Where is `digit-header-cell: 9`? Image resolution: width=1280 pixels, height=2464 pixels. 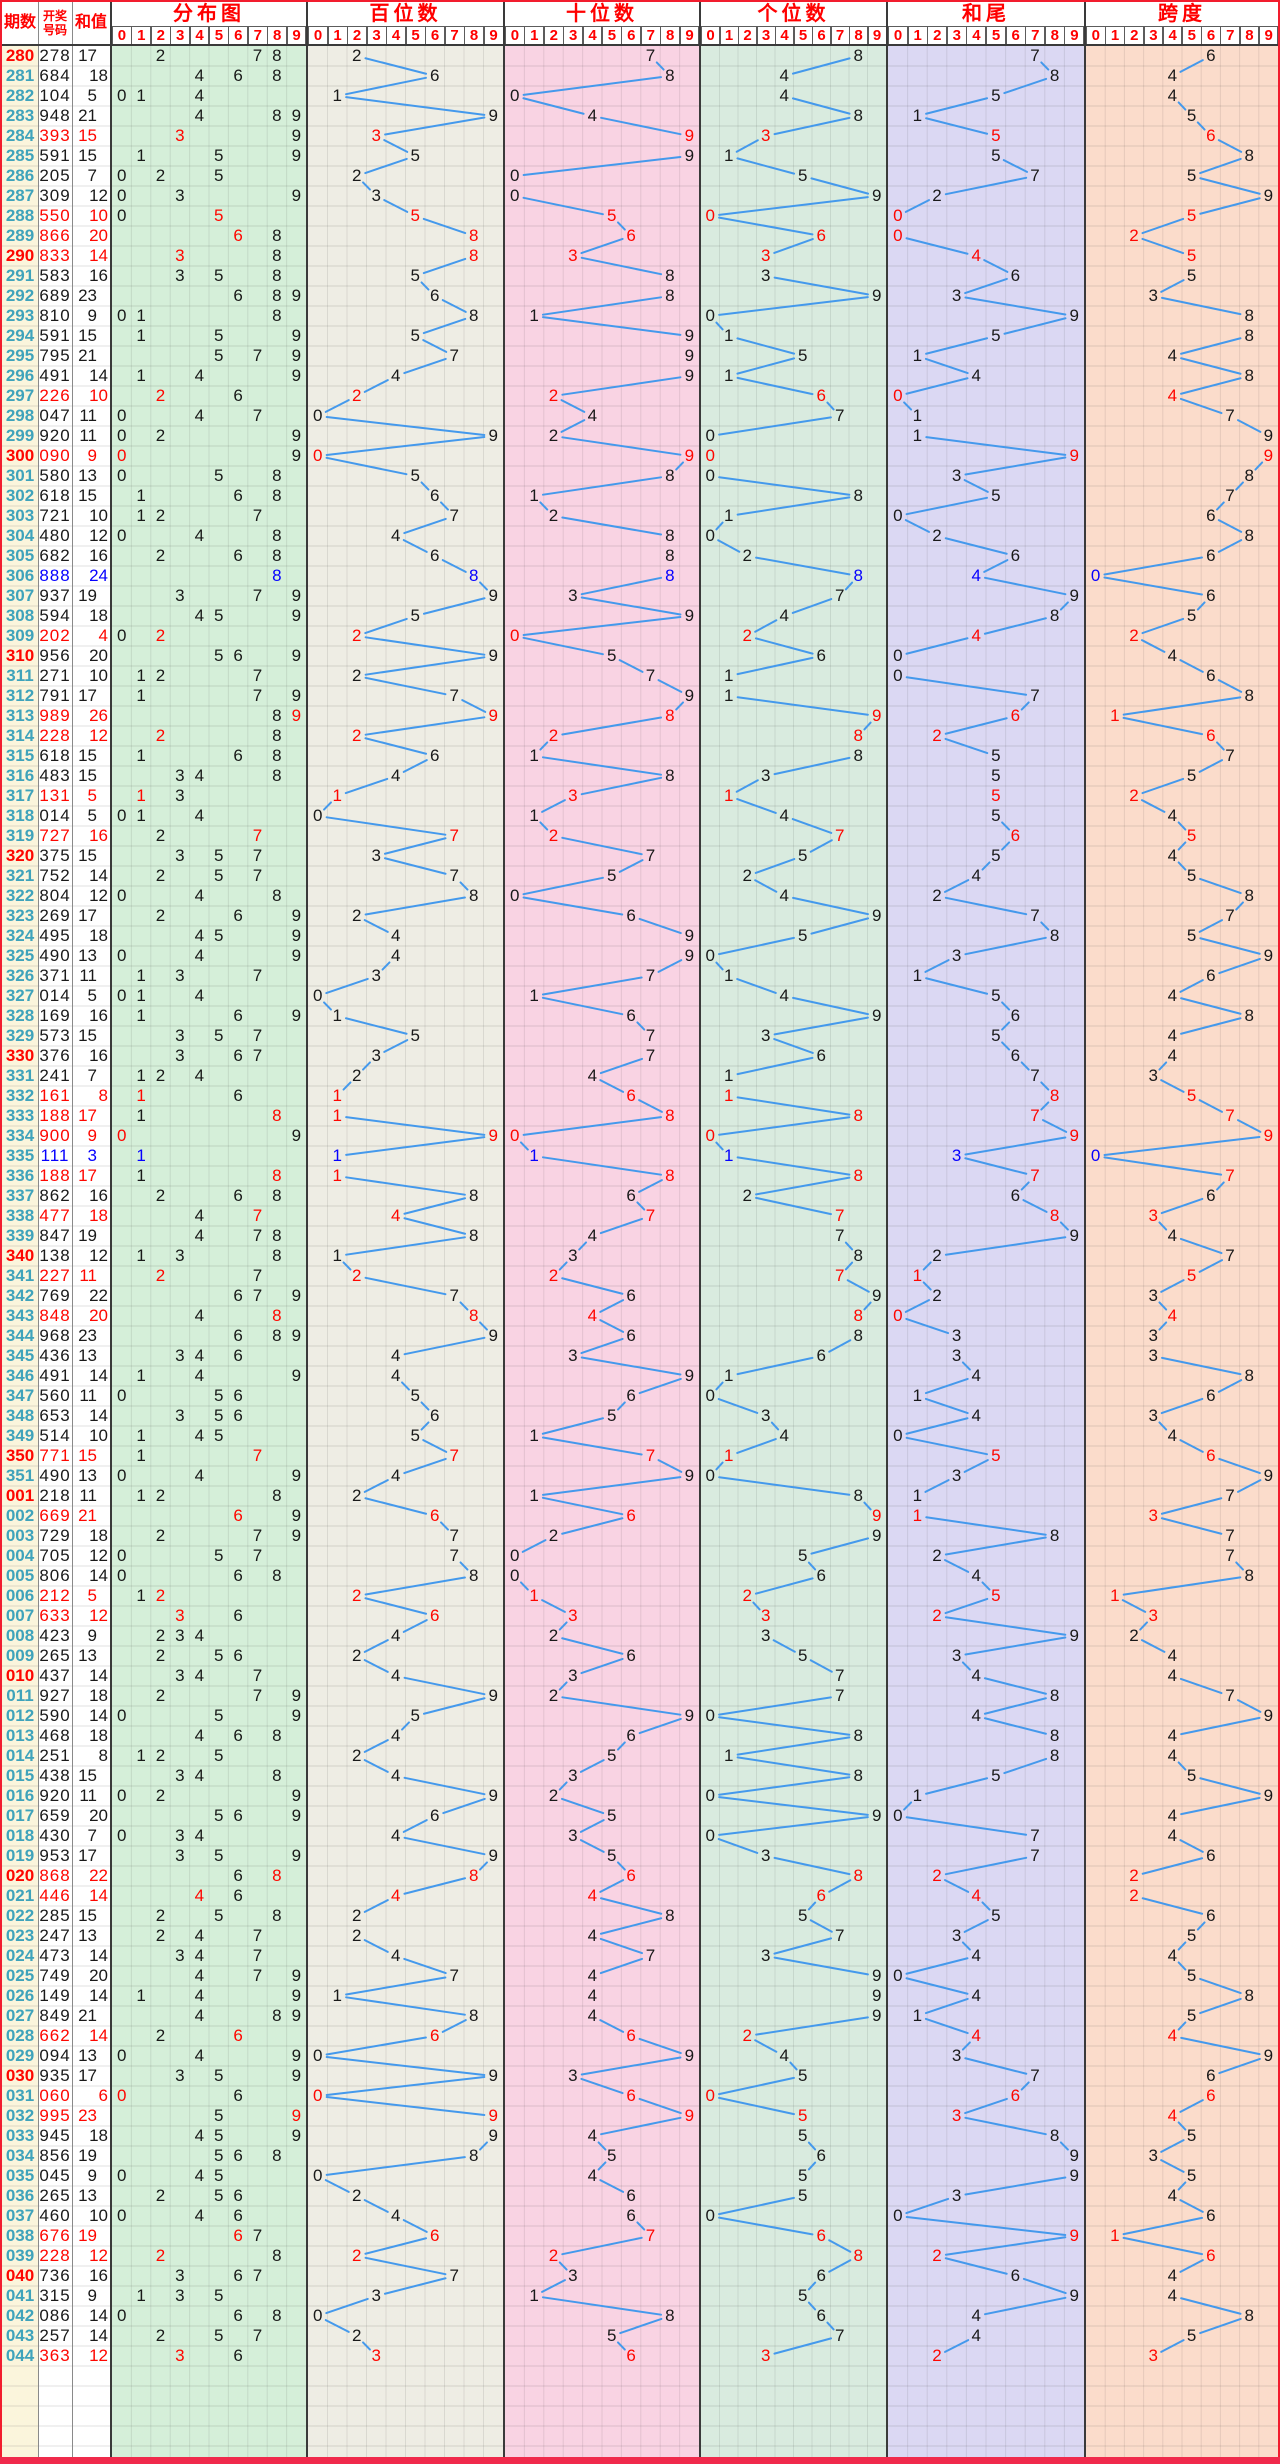 digit-header-cell: 9 is located at coordinates (689, 36).